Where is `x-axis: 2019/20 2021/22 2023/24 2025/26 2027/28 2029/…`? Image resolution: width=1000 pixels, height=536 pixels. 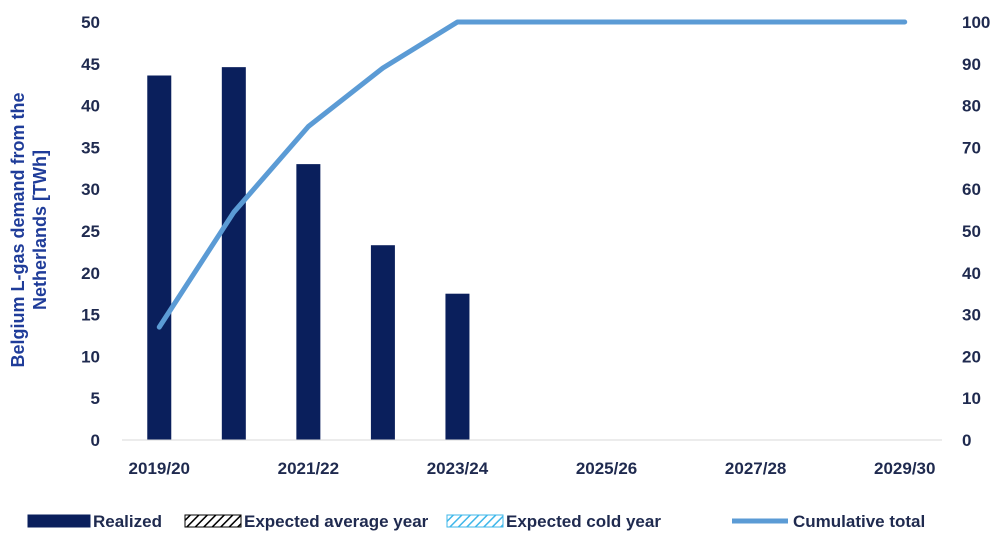 x-axis: 2019/20 2021/22 2023/24 2025/26 2027/28 2029/… is located at coordinates (532, 468).